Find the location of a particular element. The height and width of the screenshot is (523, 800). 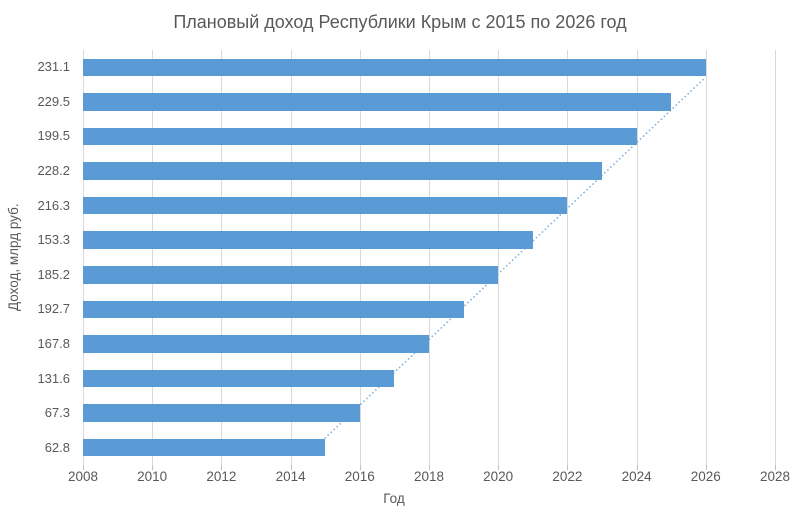

x-tick-label: 2008 is located at coordinates (83, 476).